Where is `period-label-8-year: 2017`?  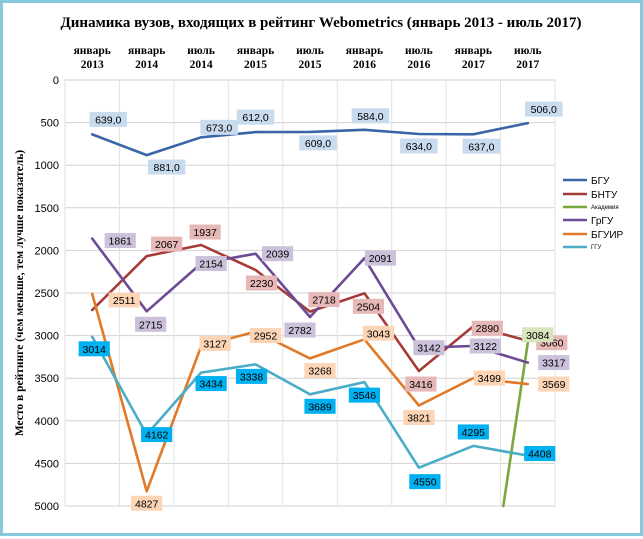 period-label-8-year: 2017 is located at coordinates (527, 65).